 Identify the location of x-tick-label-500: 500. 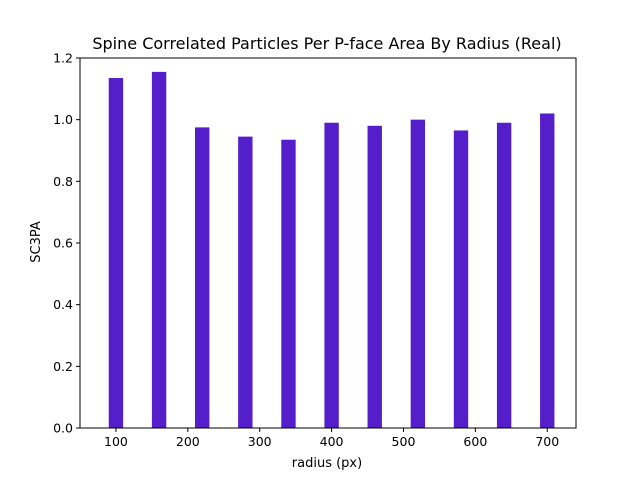
(404, 441).